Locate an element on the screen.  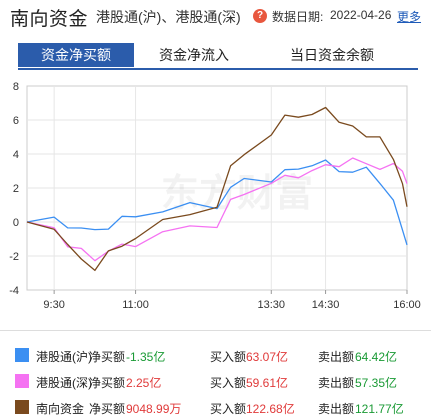
header: 南向资金 港股通(沪)、港股通(深) ? 数据日期: 2022-04-26 更多 is located at coordinates (215, 15).